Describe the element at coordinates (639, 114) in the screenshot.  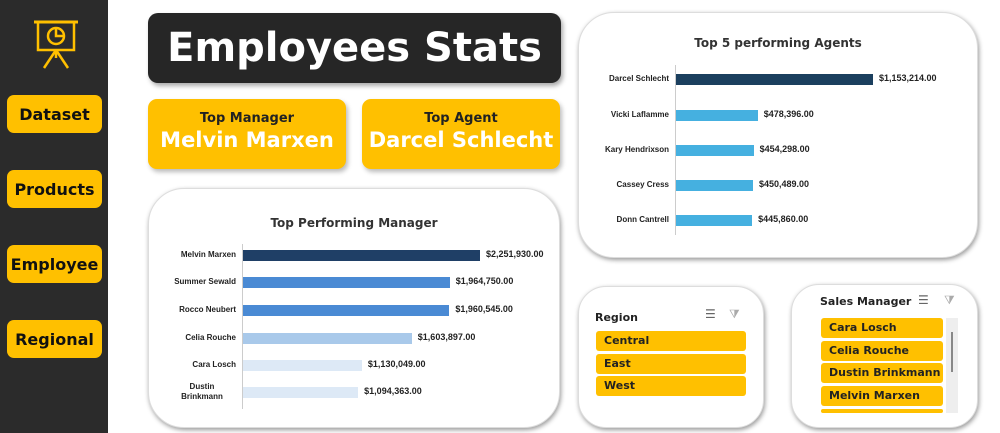
I see `category-label: Vicki Laflamme` at that location.